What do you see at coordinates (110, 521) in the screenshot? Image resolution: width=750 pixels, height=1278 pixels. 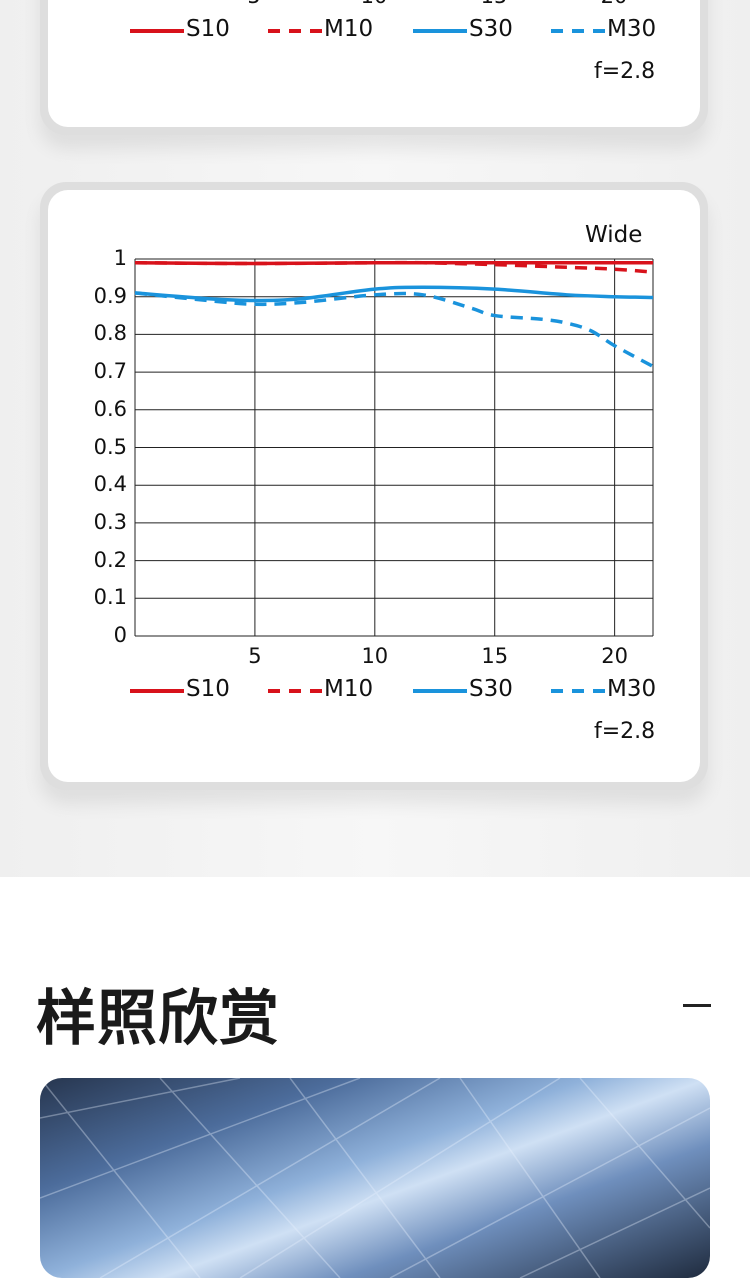 I see `y-tick-label: 0.3` at bounding box center [110, 521].